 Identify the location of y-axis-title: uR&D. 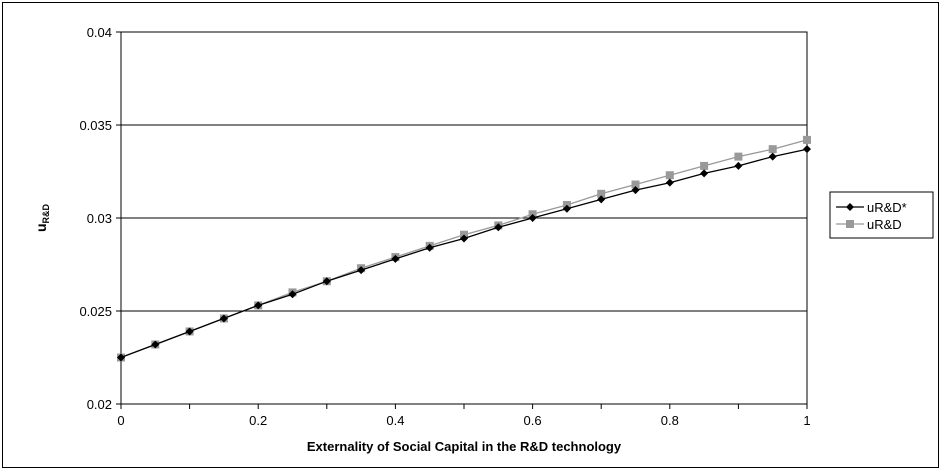
(42, 217).